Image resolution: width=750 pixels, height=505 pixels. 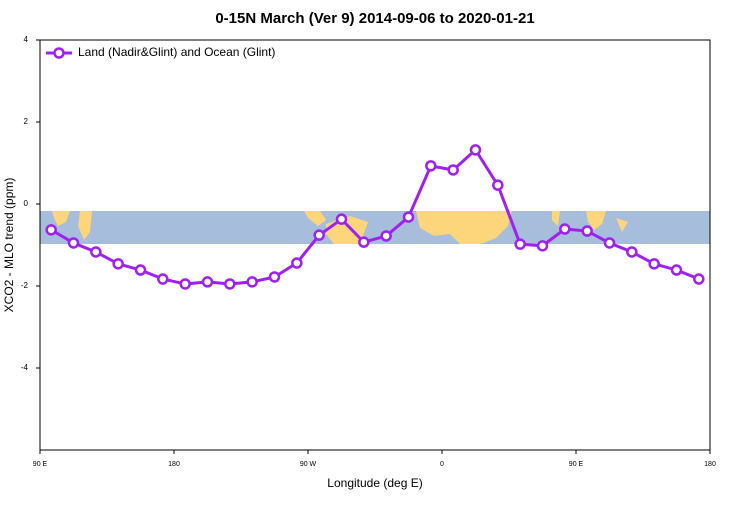 I want to click on legend-label: Land (Nadir&Glint) and Ocean (Glint), so click(x=176, y=52).